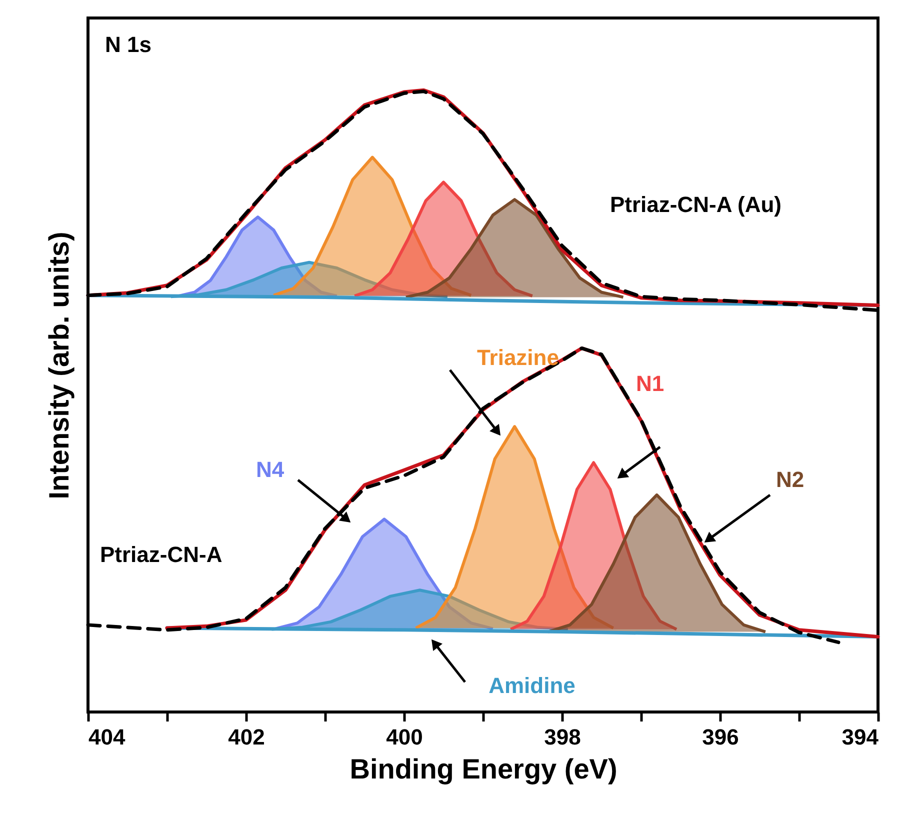 The width and height of the screenshot is (912, 825). I want to click on x-tick-label: 398, so click(562, 737).